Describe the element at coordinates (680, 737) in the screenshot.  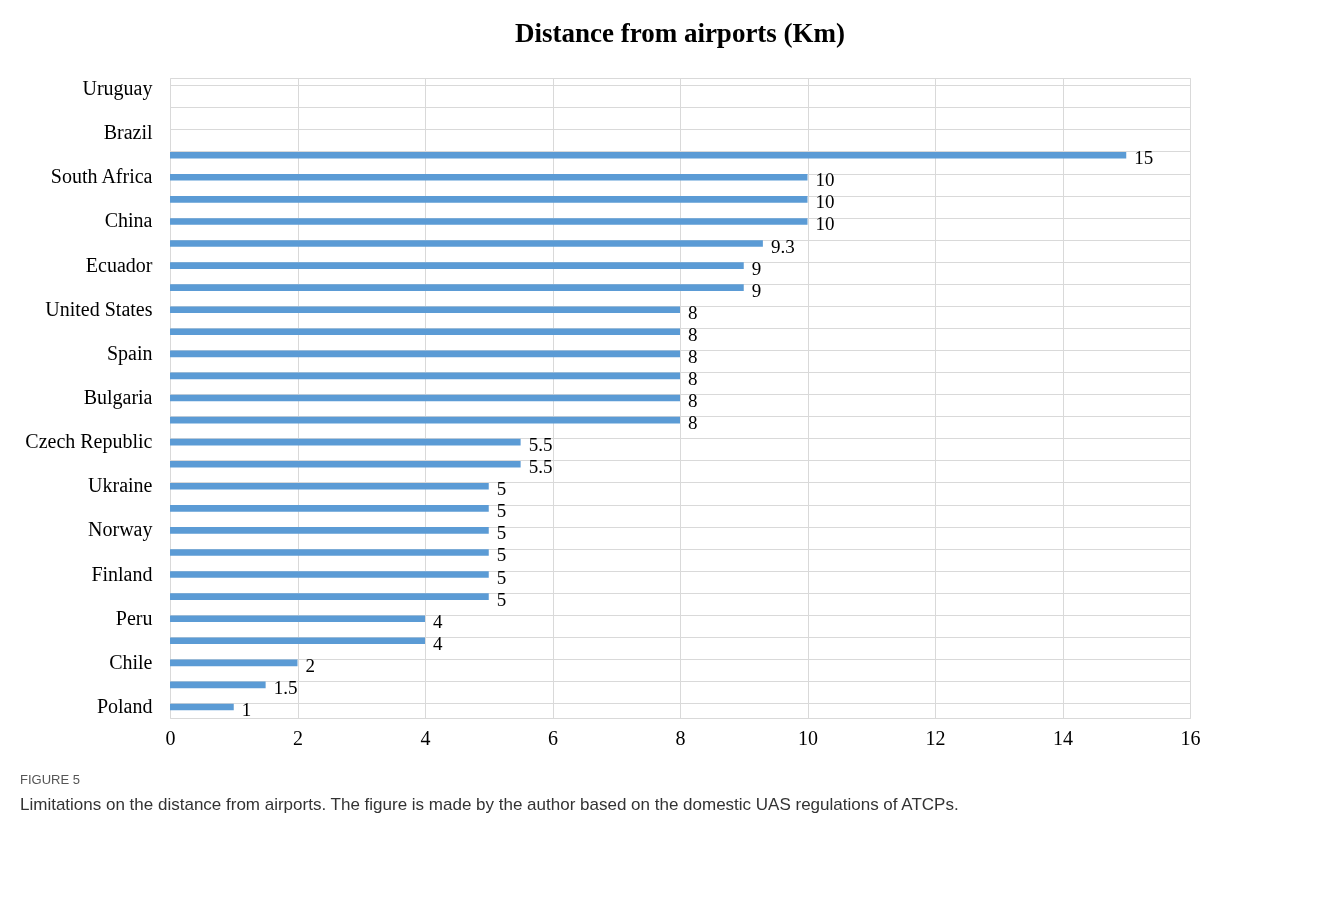
I see `x-tick-label: 8` at that location.